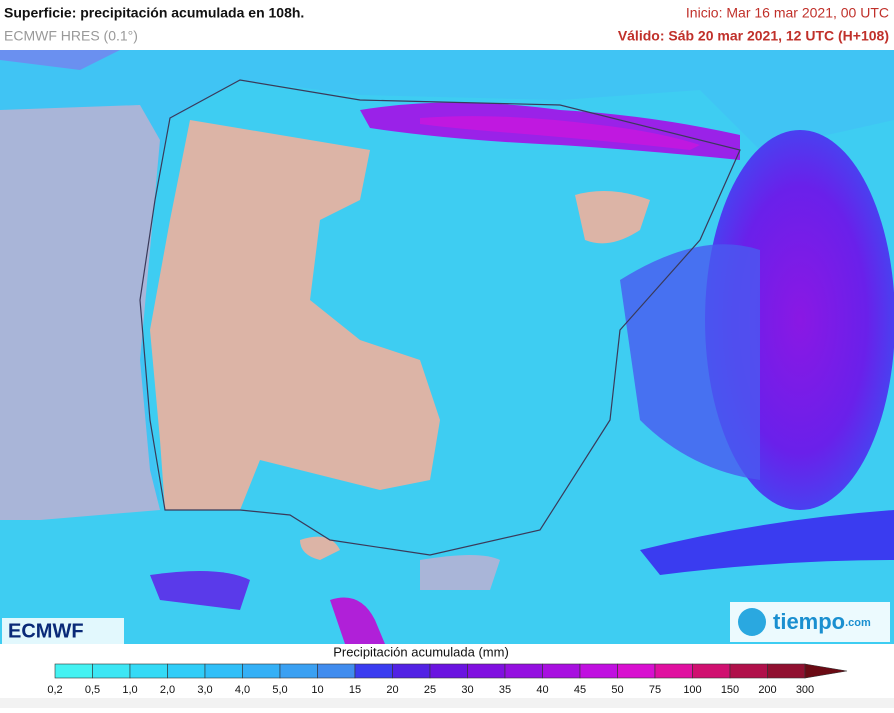  Describe the element at coordinates (767, 690) in the screenshot. I see `legend-label: 200` at that location.